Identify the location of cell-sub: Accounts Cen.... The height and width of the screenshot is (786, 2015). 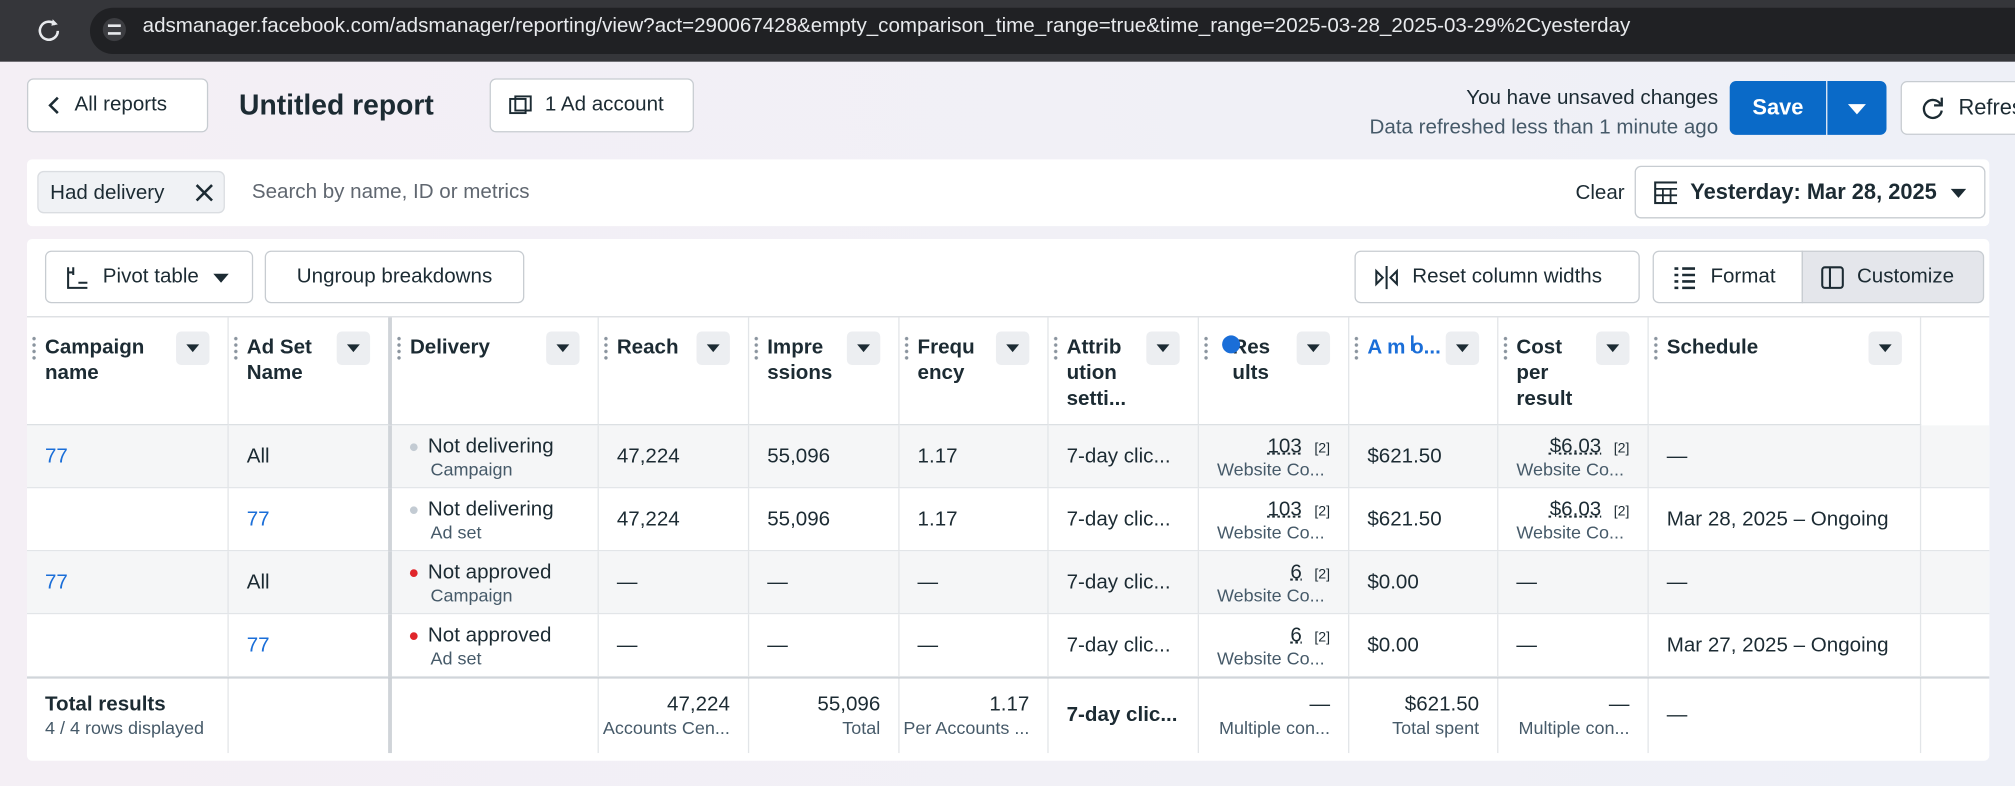
(666, 727).